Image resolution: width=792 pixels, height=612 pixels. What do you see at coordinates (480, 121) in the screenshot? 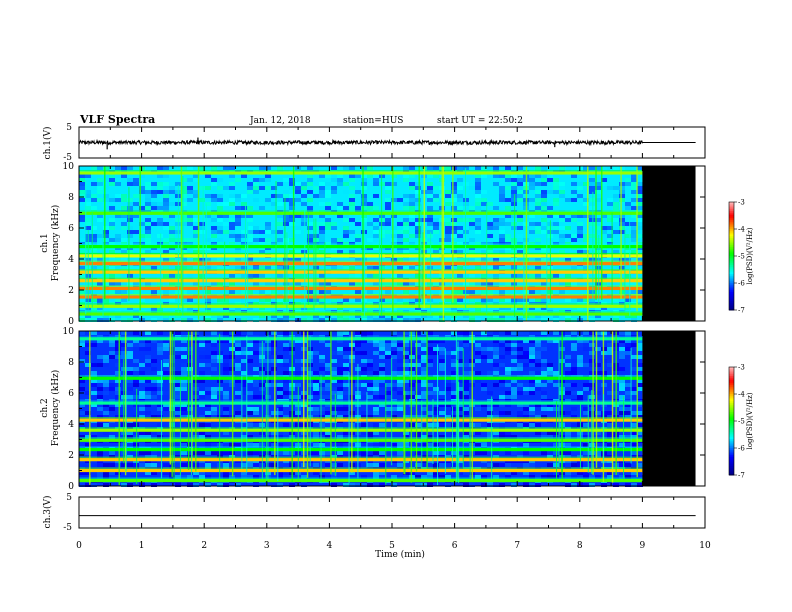
I see `start-time-label: start UT = 22:50:2` at bounding box center [480, 121].